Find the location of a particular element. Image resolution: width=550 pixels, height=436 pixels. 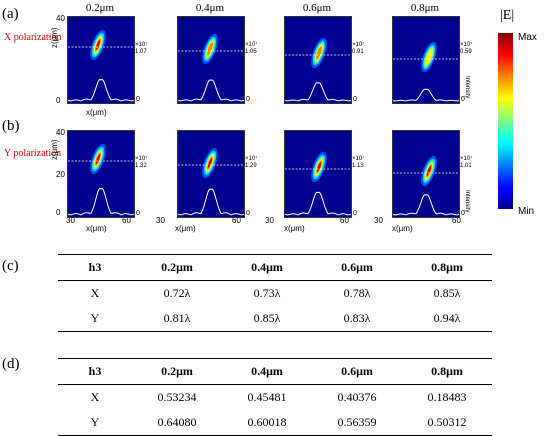

peak-intensity-label: ×10⁷ 1.07 is located at coordinates (141, 49).